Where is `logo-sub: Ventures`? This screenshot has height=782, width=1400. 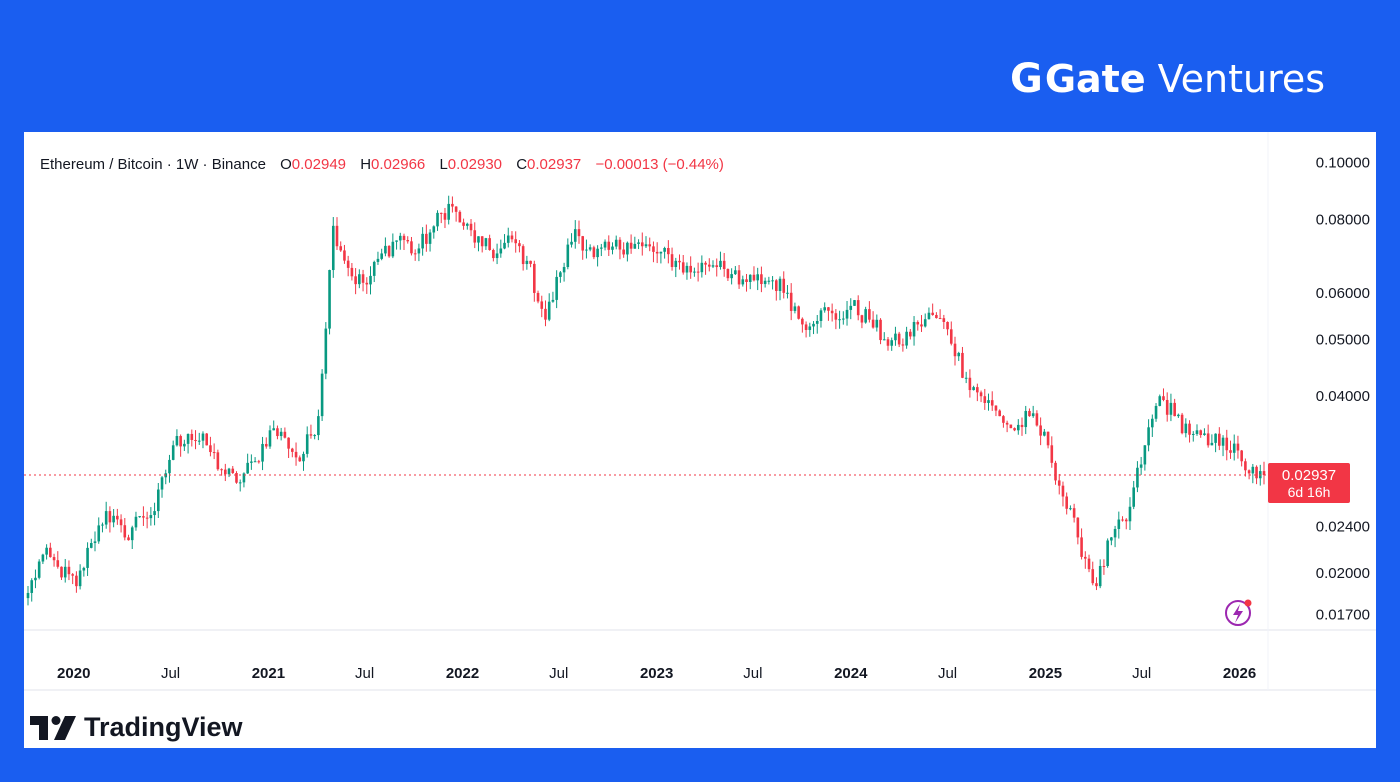 logo-sub: Ventures is located at coordinates (1241, 79).